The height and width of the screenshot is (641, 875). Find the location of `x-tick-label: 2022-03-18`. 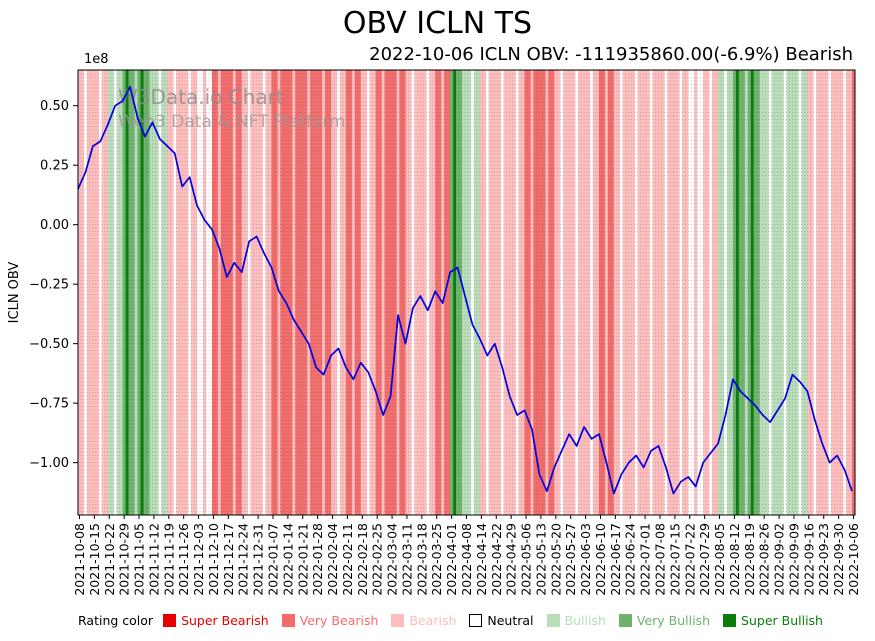

x-tick-label: 2022-03-18 is located at coordinates (421, 559).